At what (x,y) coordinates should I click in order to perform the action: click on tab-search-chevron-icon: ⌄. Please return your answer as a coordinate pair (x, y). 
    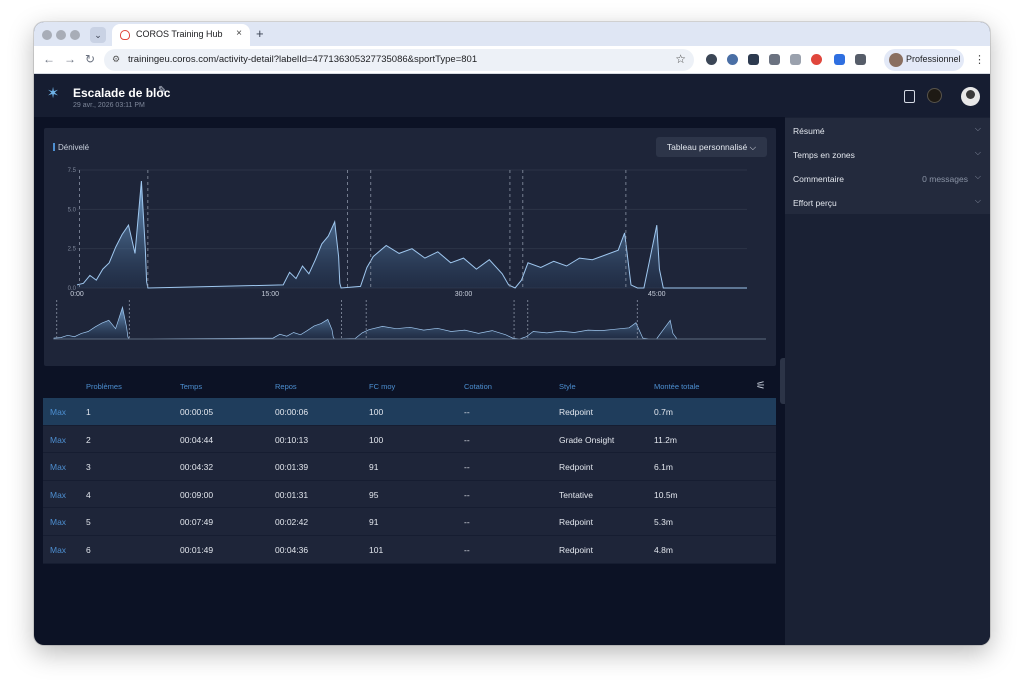
    Looking at the image, I should click on (98, 35).